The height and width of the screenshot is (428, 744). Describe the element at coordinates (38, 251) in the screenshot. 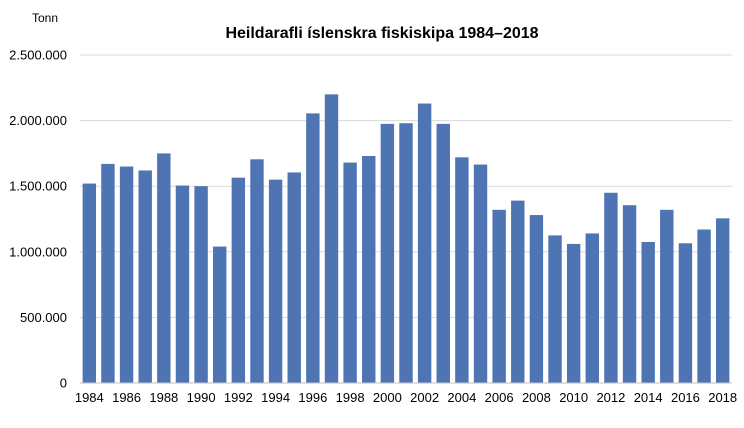

I see `y-tick-label: 1.000.000` at that location.